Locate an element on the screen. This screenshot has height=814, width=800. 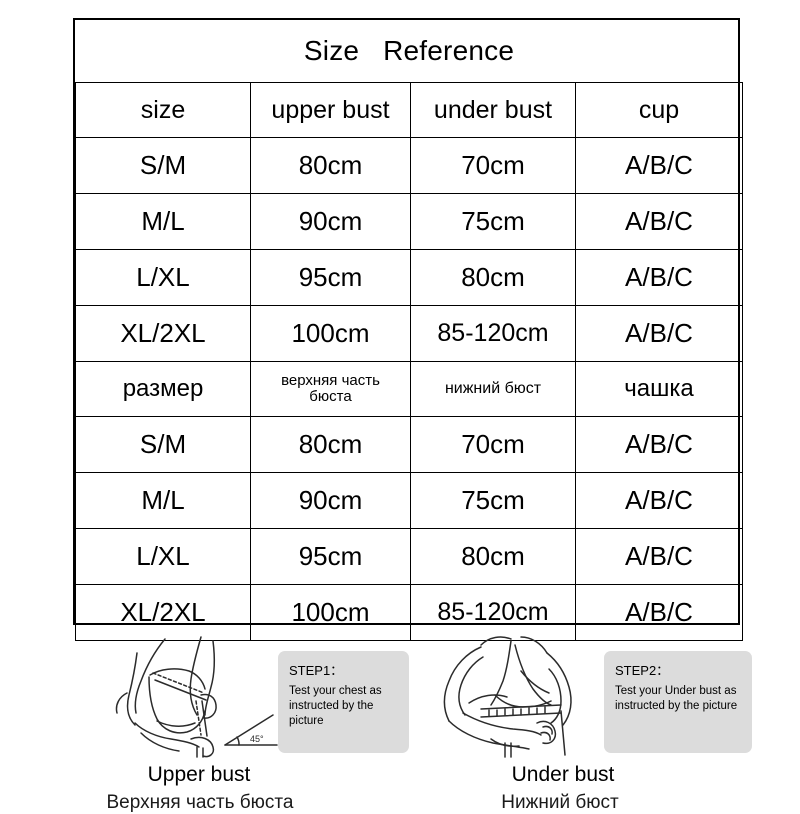
upper-bust-figure-icon: 45° is located at coordinates (196, 697).